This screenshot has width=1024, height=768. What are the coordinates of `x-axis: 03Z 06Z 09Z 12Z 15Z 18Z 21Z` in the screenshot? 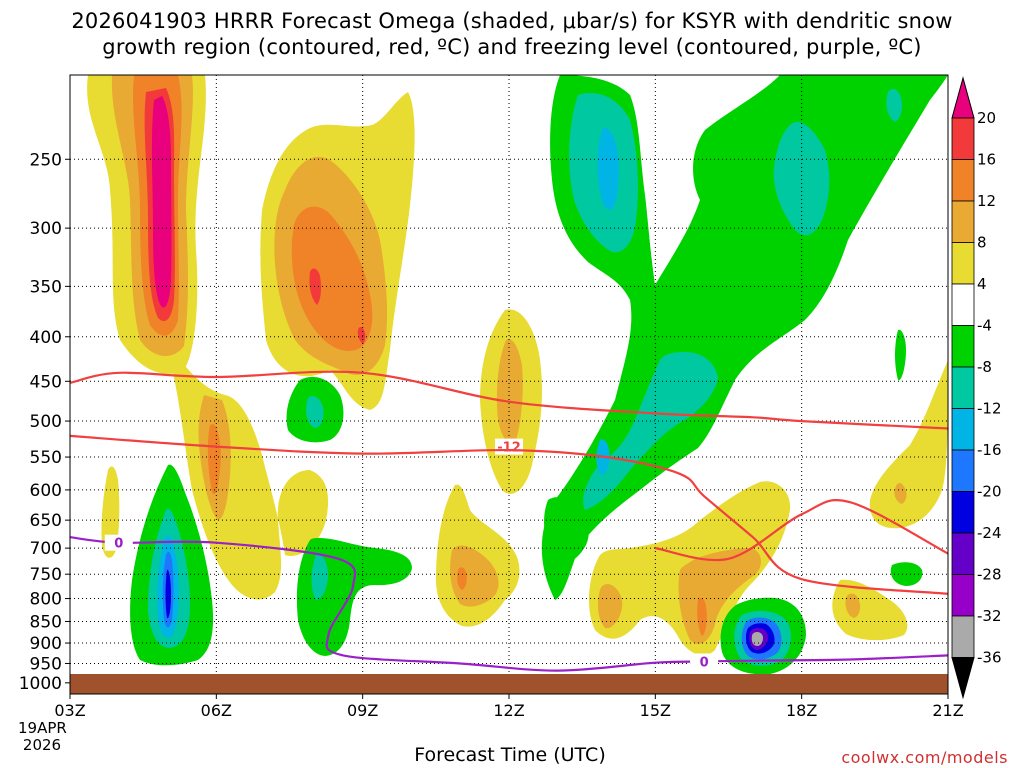 It's located at (509, 707).